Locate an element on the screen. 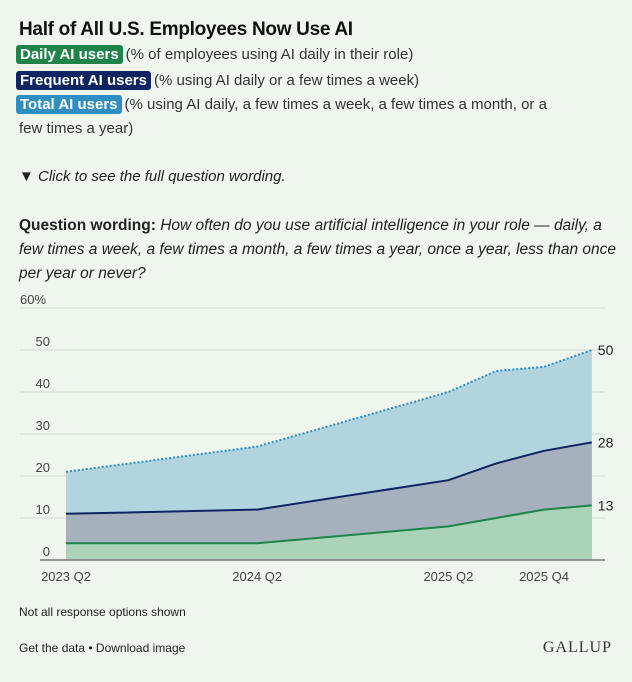  badge-frequent: Frequent AI users is located at coordinates (83, 80).